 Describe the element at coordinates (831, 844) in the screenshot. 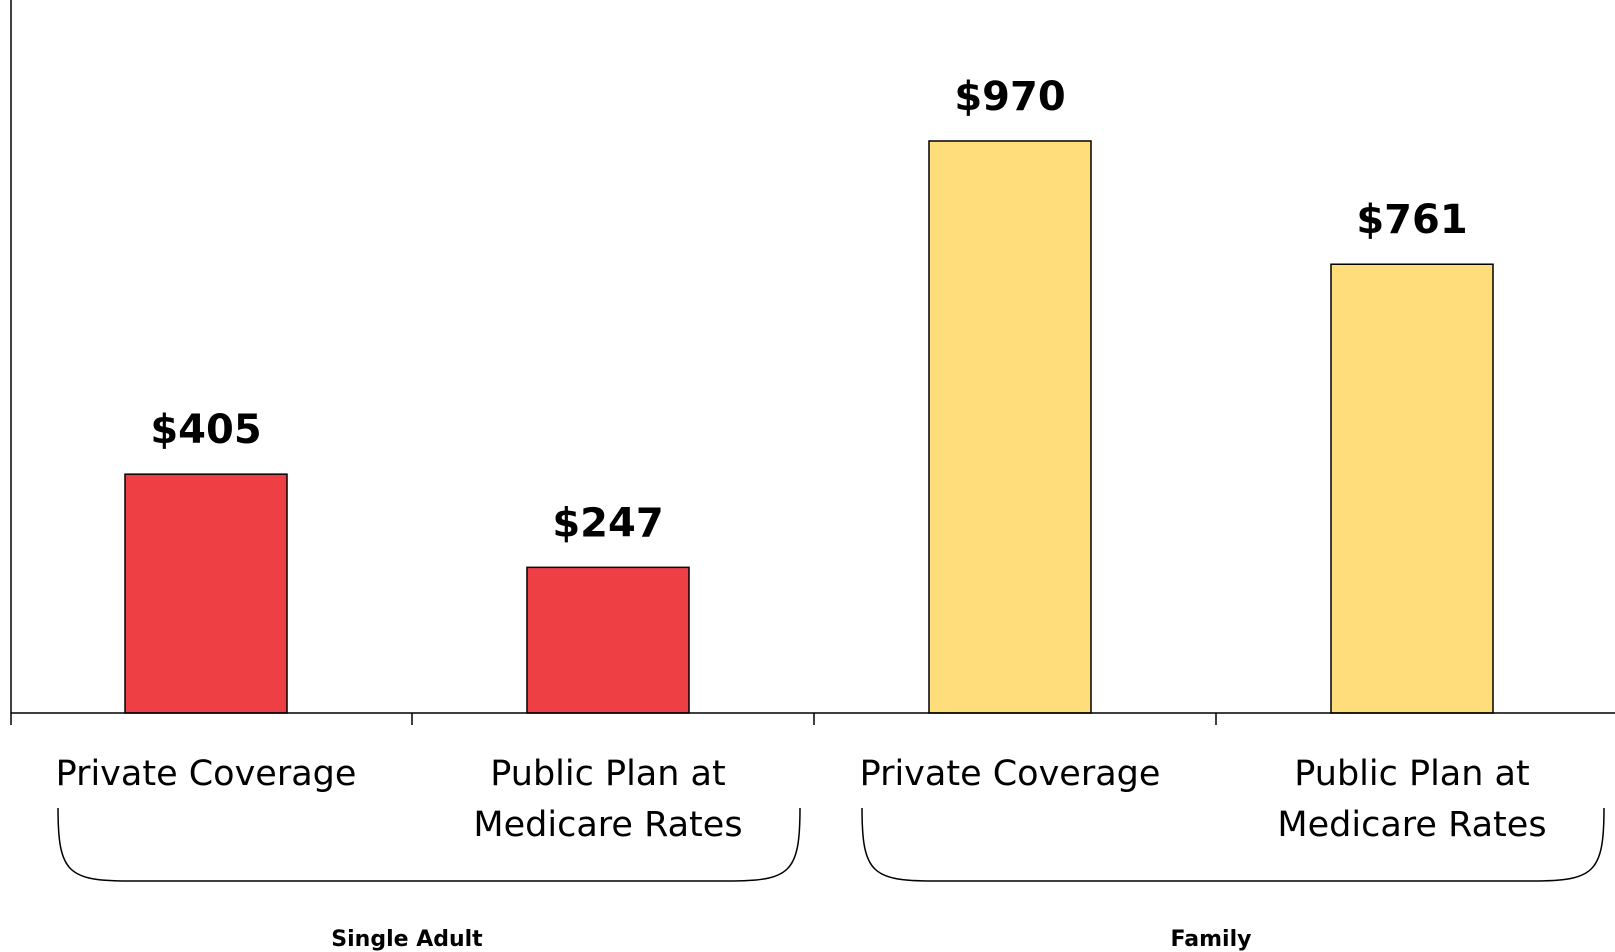

I see `brackets-layer` at that location.